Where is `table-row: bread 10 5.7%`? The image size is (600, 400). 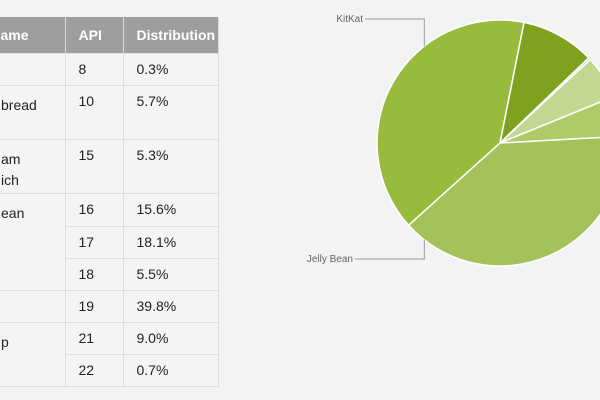
table-row: bread 10 5.7% is located at coordinates (109, 112).